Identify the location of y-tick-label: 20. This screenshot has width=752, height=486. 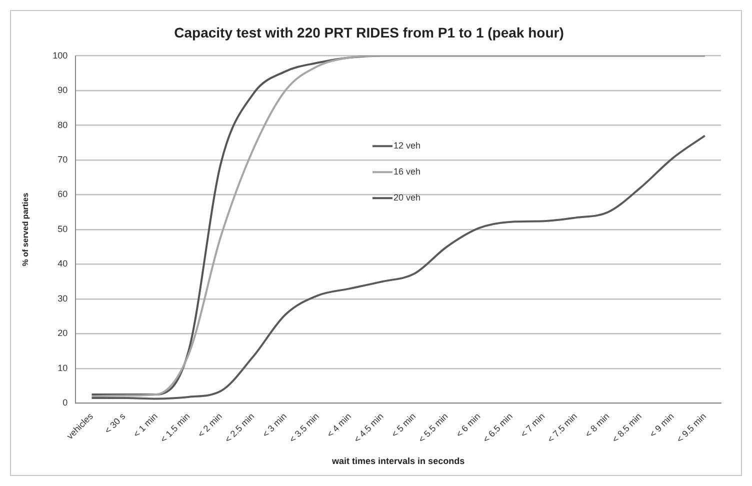
(63, 333).